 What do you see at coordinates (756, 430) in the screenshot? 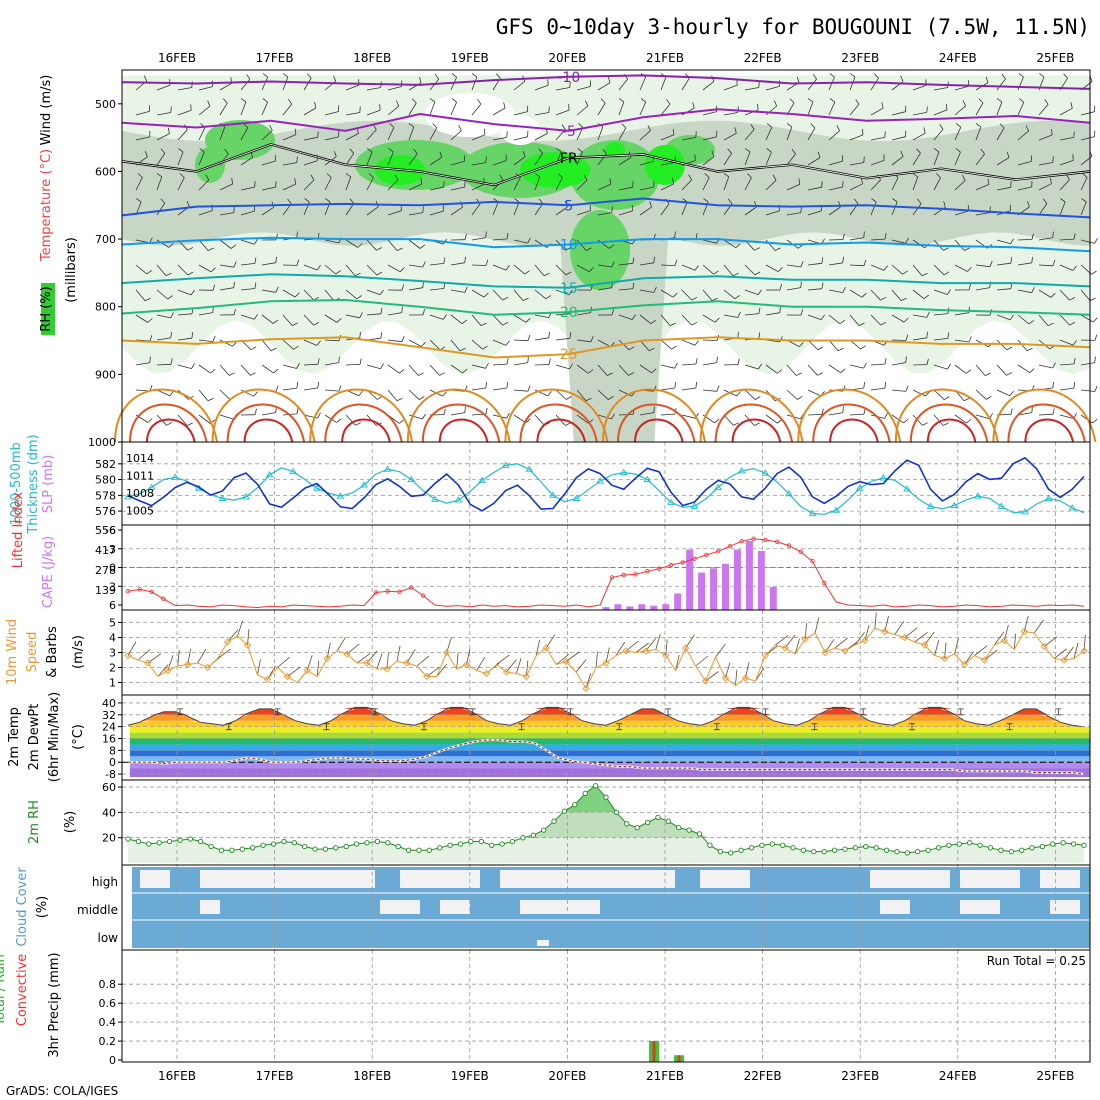
I see `diurnal-temperature-loop` at bounding box center [756, 430].